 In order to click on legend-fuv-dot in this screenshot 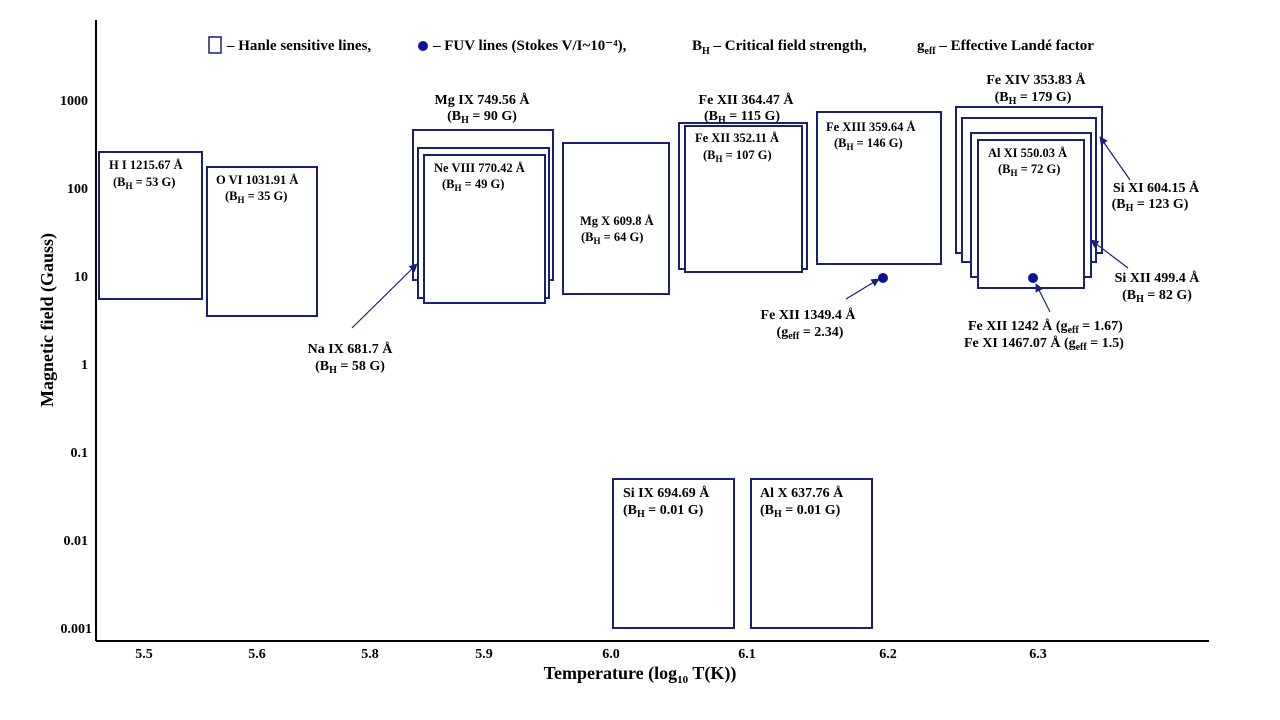, I will do `click(423, 46)`.